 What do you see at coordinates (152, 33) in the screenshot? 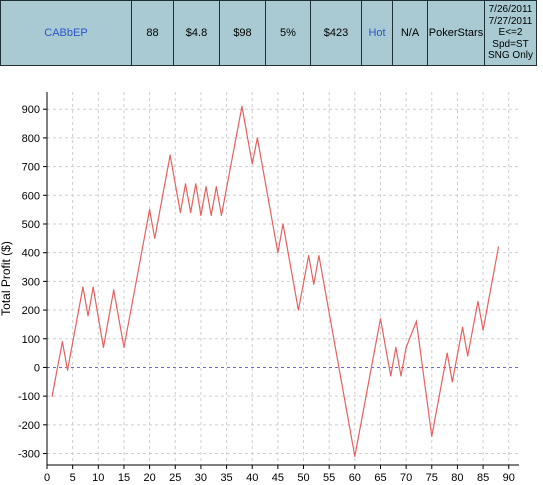
I see `games-cell: 88` at bounding box center [152, 33].